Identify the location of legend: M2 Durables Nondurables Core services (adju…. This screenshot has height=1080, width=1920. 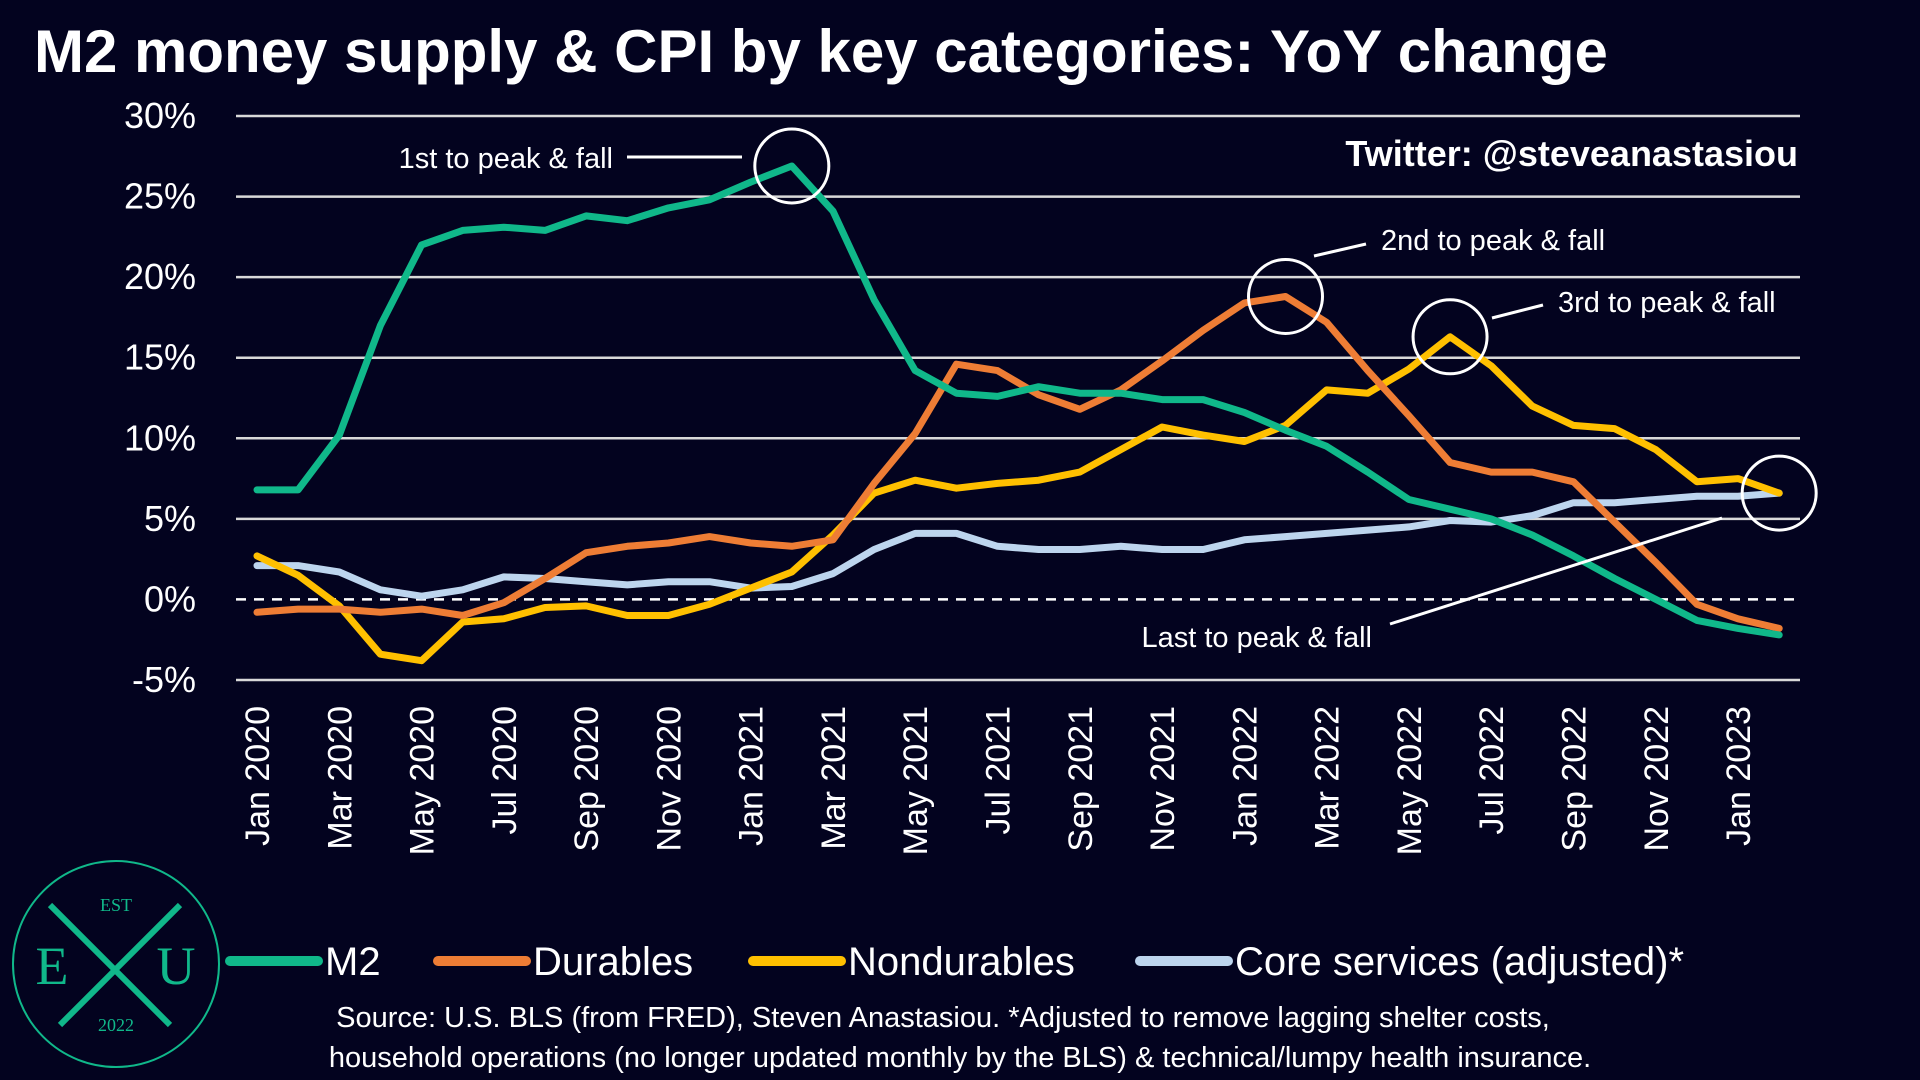
(954, 962).